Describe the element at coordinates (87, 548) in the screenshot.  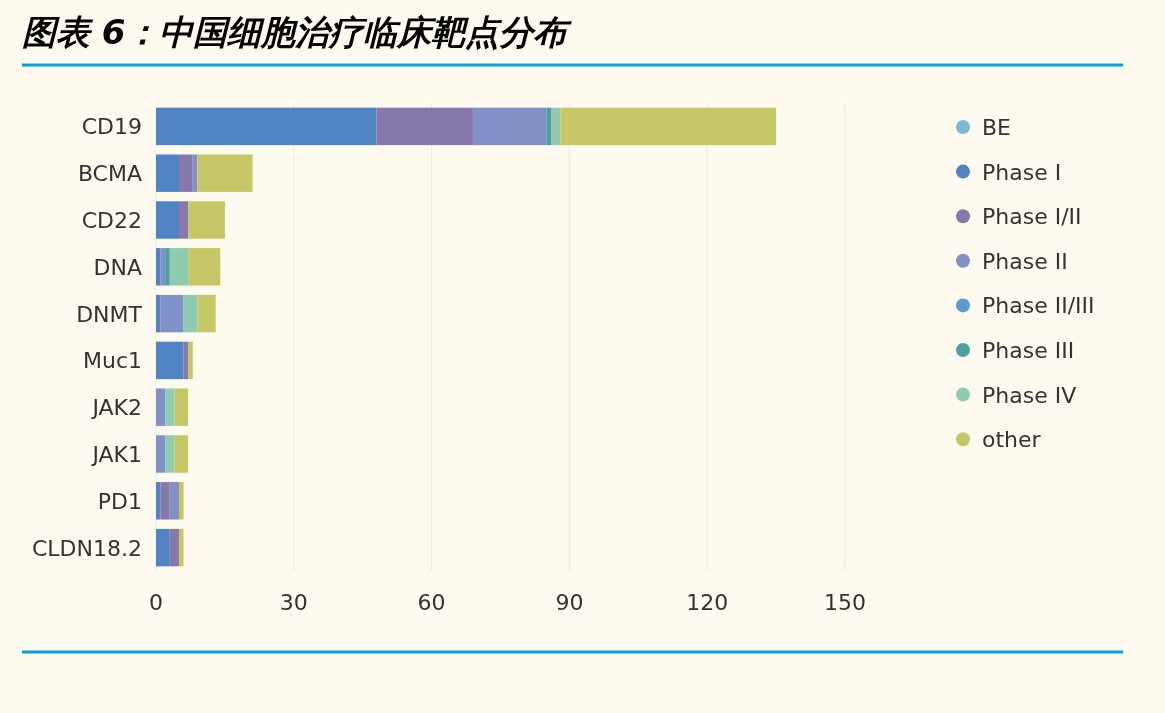
I see `y-tick-label: CLDN18.2` at that location.